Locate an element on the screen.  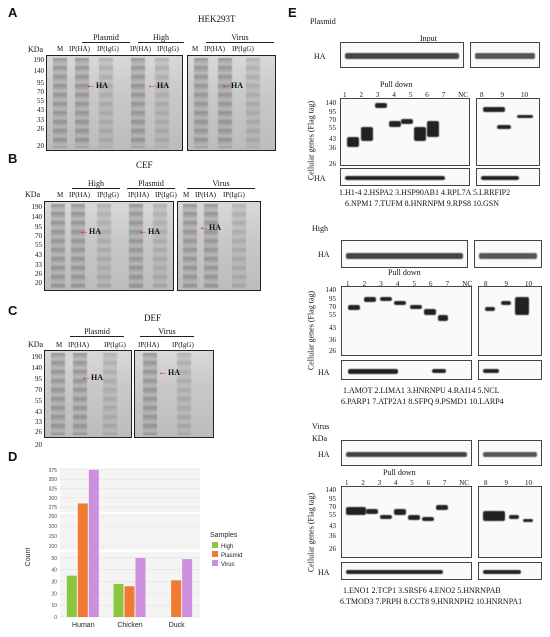
high-ha-blot-left is located at coordinates (406, 370).